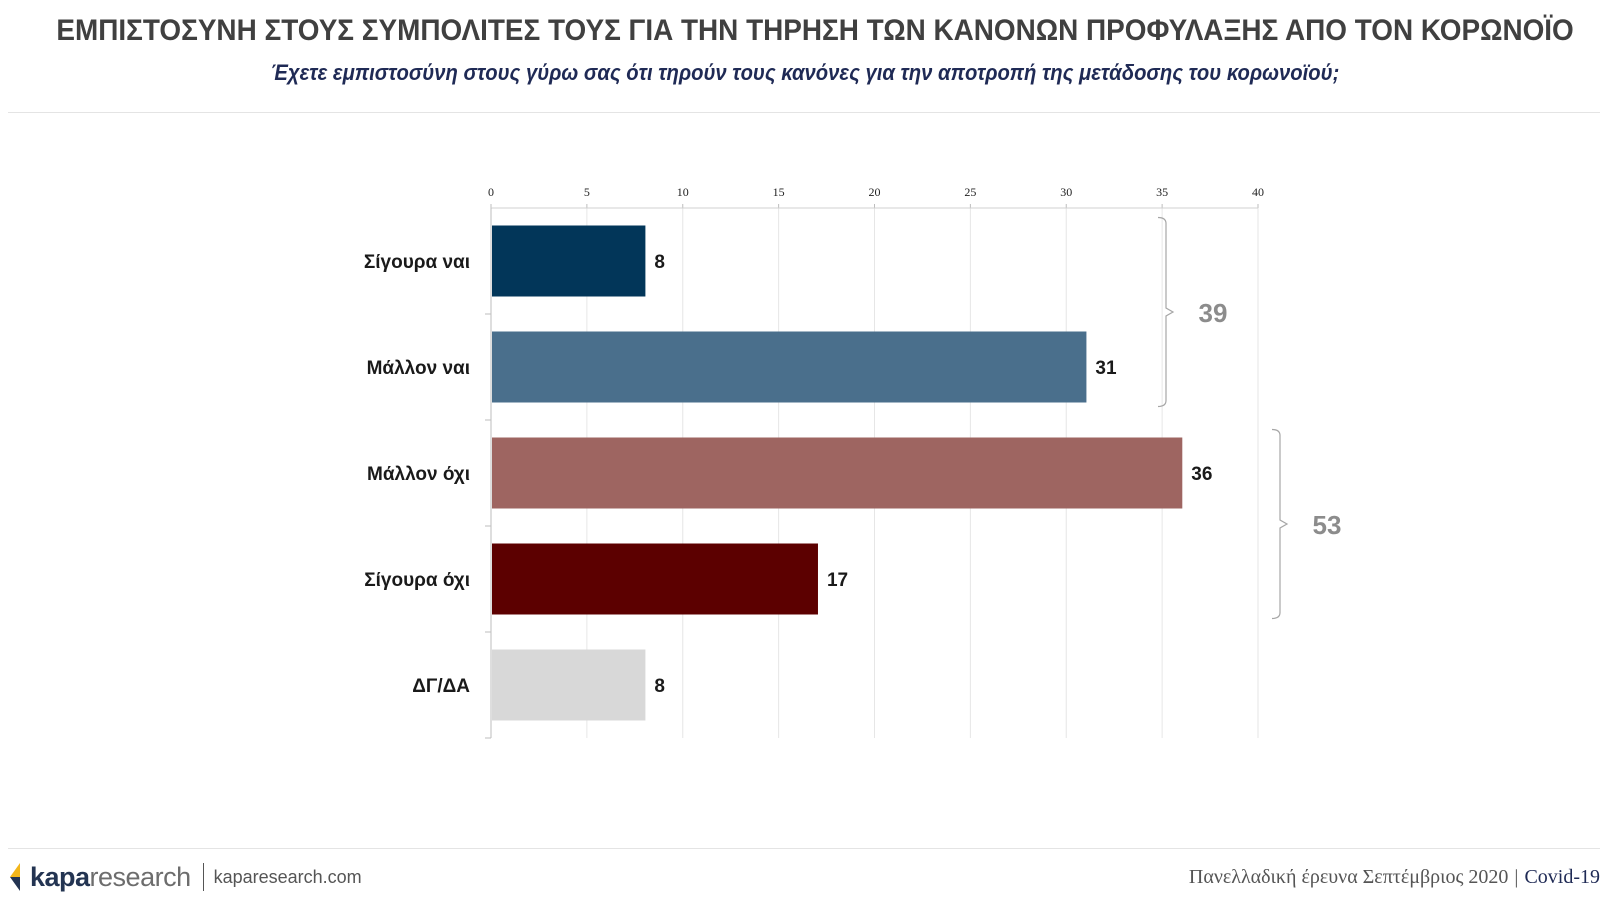 The height and width of the screenshot is (898, 1610). What do you see at coordinates (837, 580) in the screenshot?
I see `data-label: 17` at bounding box center [837, 580].